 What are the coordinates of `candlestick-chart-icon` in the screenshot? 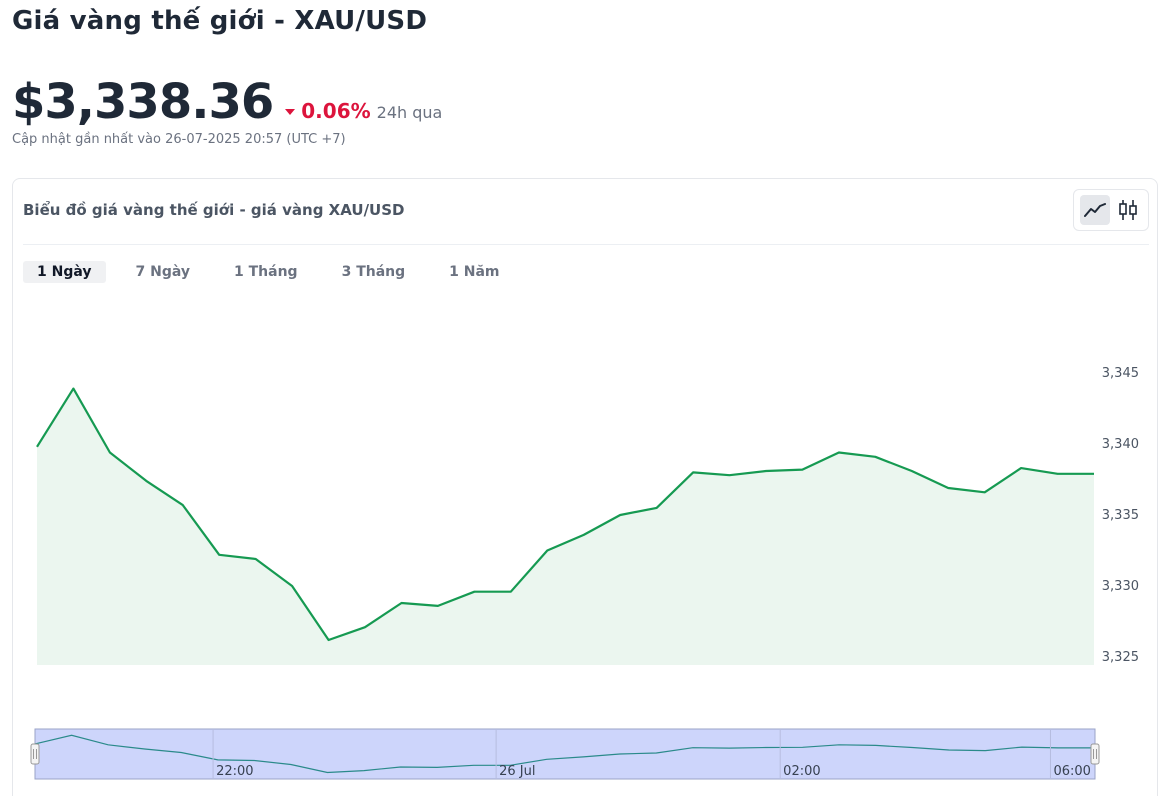 It's located at (1127, 210).